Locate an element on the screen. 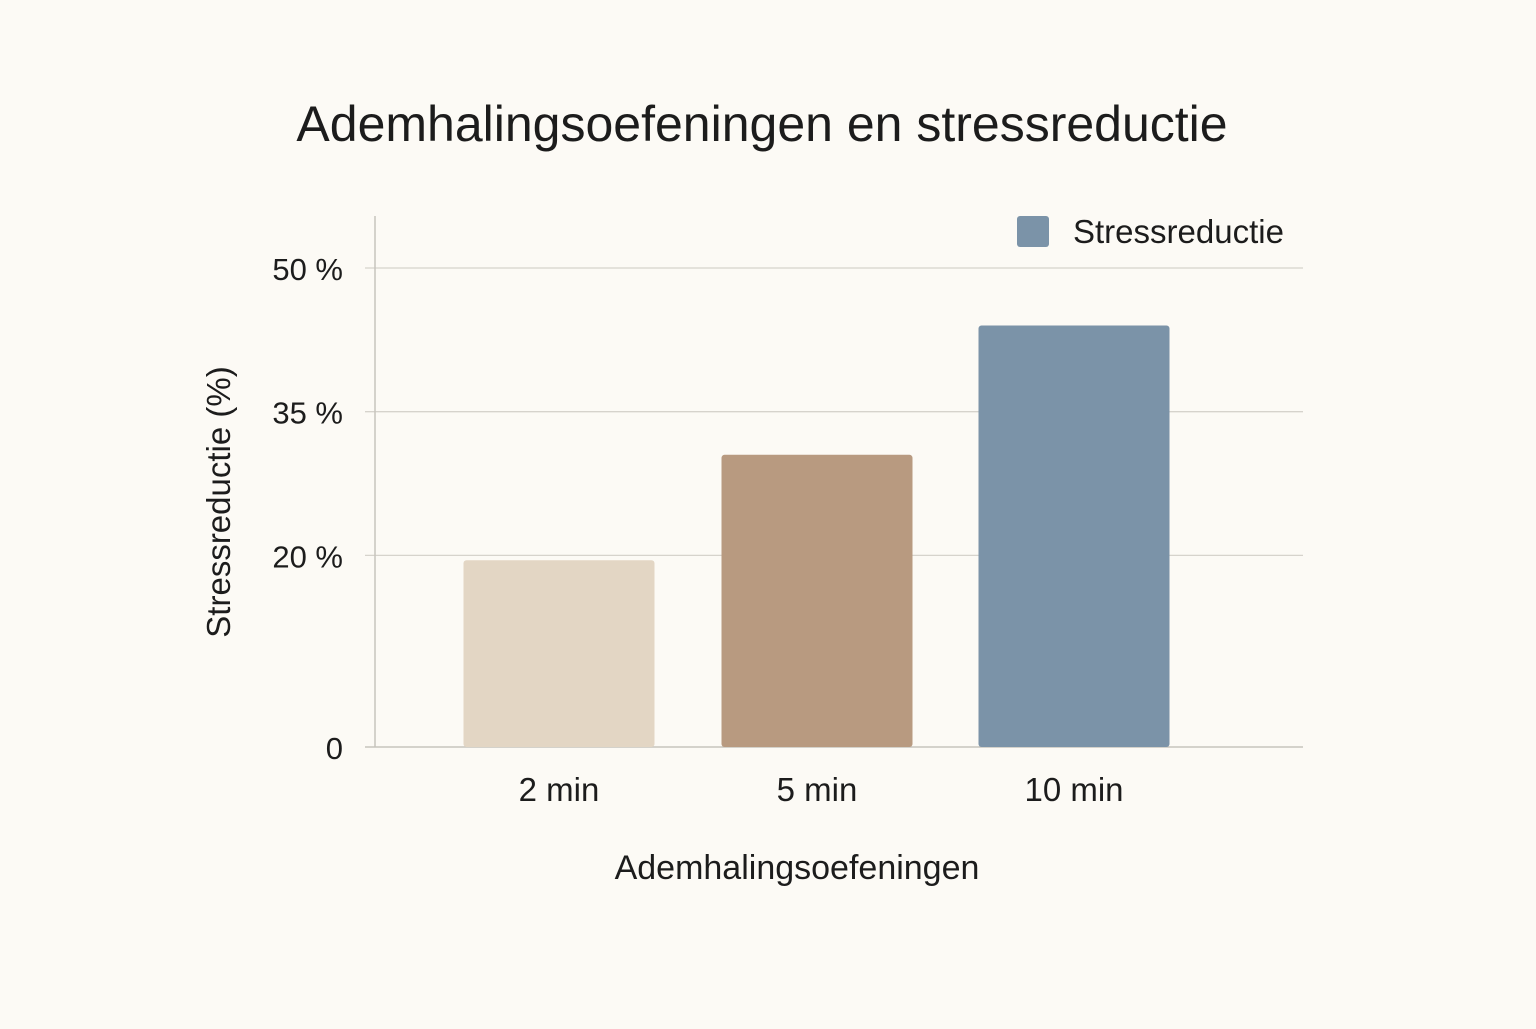 Image resolution: width=1536 pixels, height=1029 pixels. legend-label: Stressreductie is located at coordinates (1178, 231).